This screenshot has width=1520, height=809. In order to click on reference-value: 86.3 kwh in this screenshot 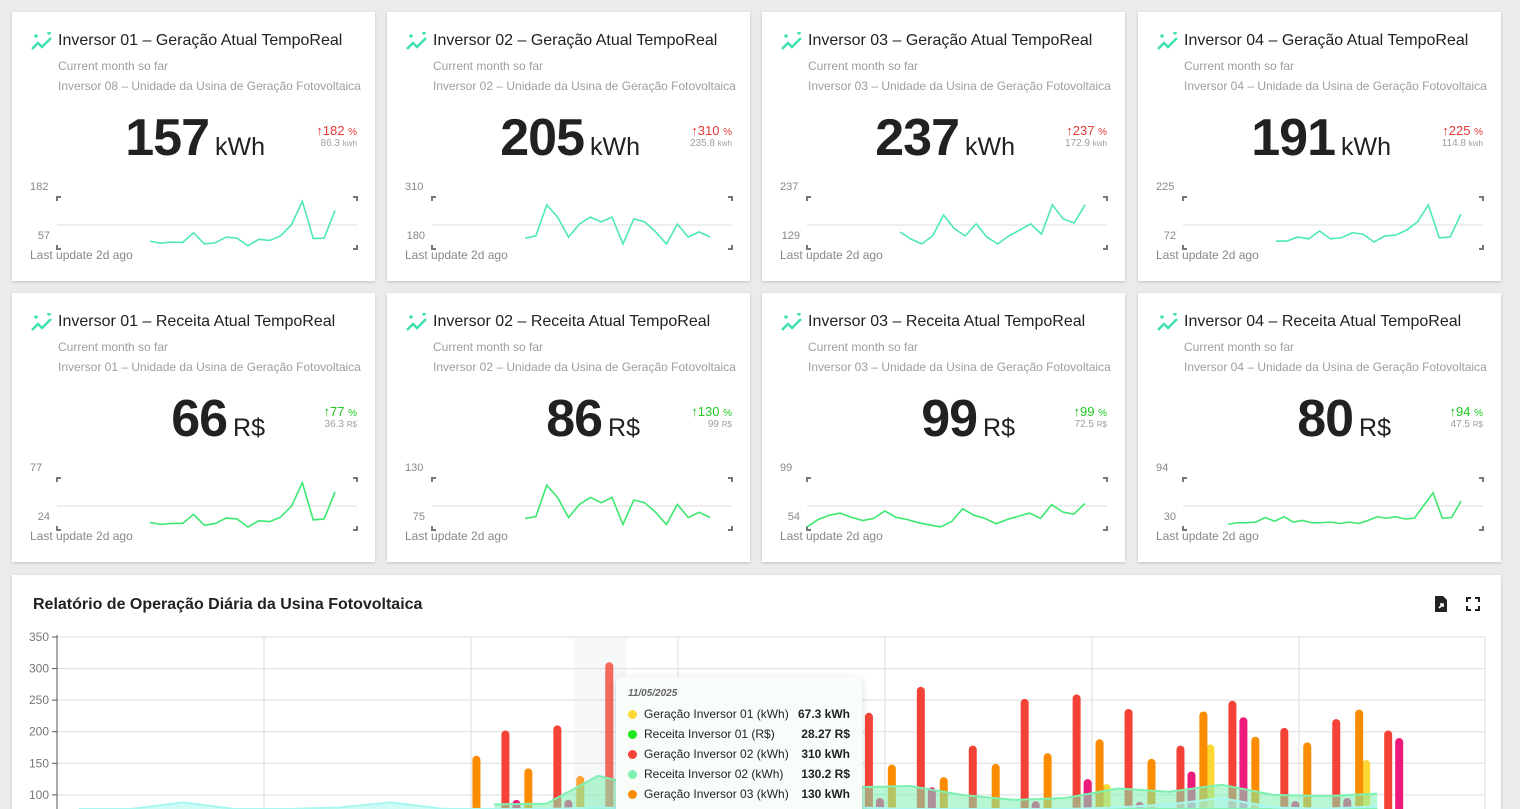, I will do `click(338, 143)`.